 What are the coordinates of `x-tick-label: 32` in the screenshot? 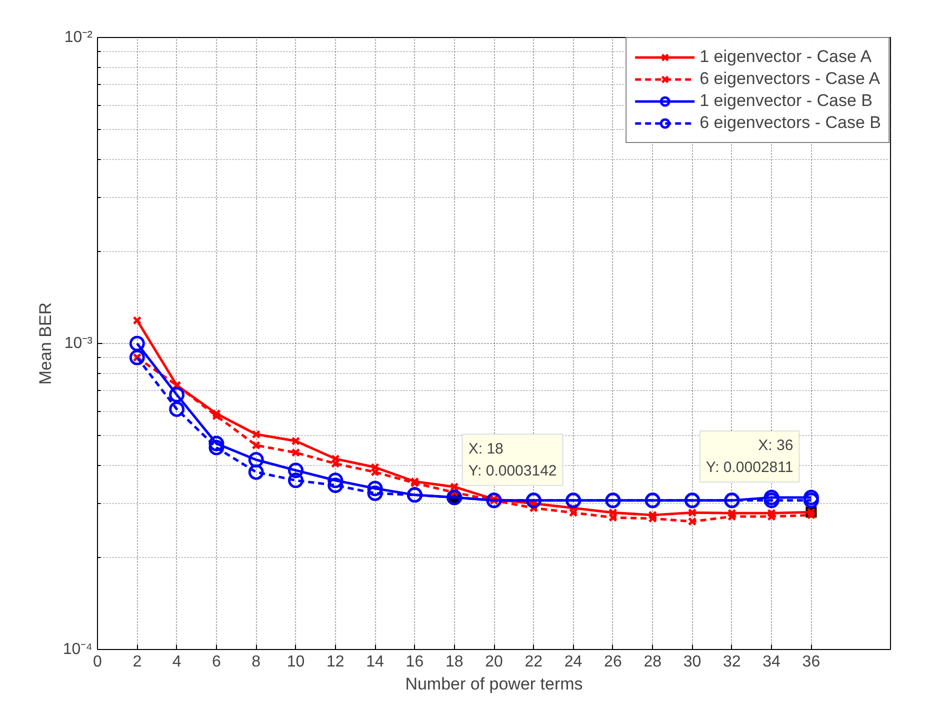 It's located at (732, 662).